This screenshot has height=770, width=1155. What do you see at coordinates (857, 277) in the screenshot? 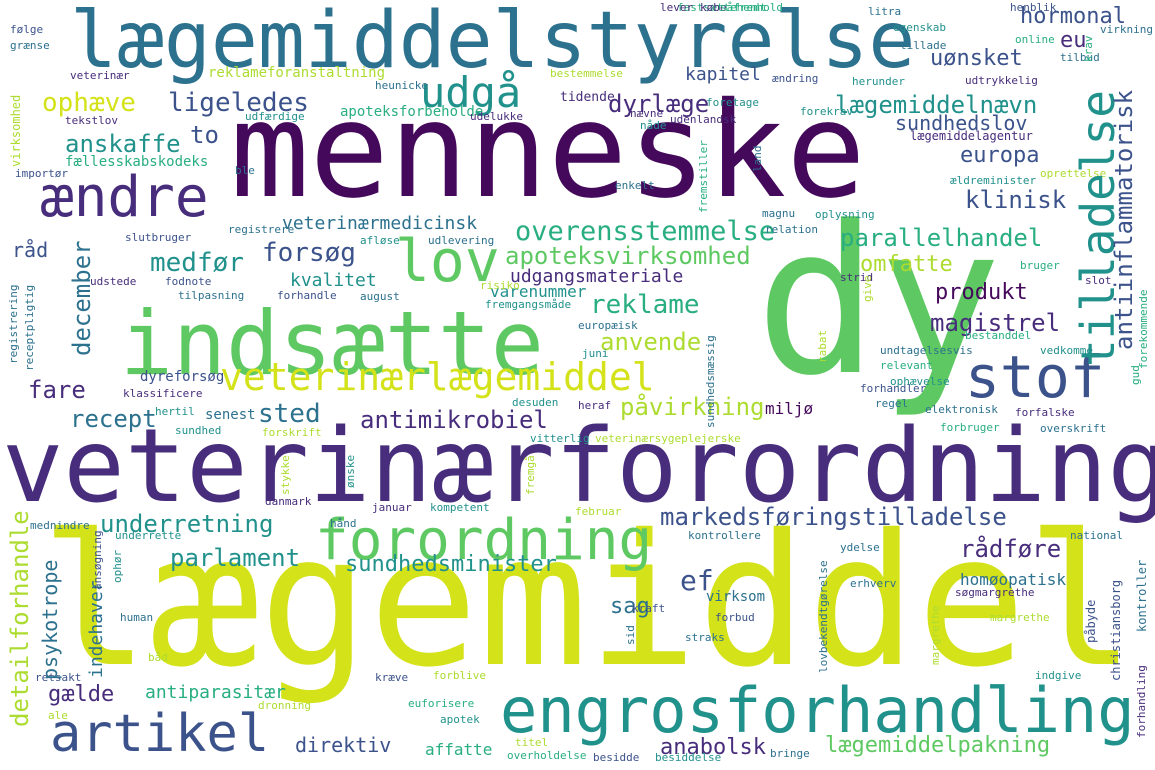
I see `word-strid: strid` at bounding box center [857, 277].